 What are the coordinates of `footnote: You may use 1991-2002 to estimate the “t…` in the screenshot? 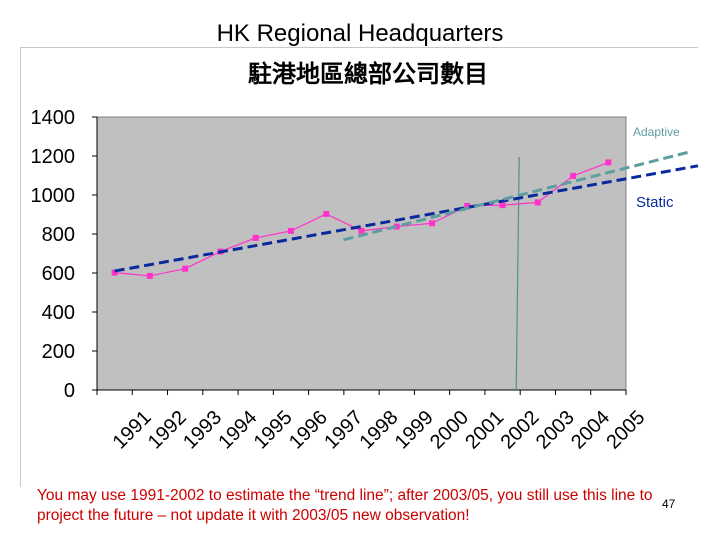 It's located at (345, 505).